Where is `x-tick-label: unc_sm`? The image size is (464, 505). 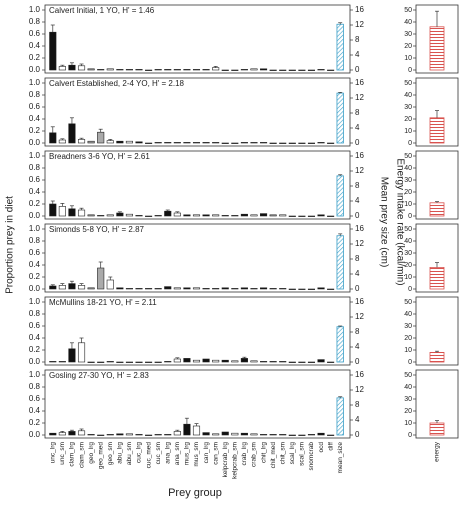 x-tick-label: unc_sm is located at coordinates (62, 453).